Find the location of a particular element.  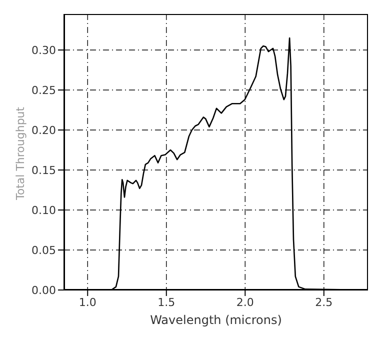

x-tick-label: 1.0 is located at coordinates (87, 302).